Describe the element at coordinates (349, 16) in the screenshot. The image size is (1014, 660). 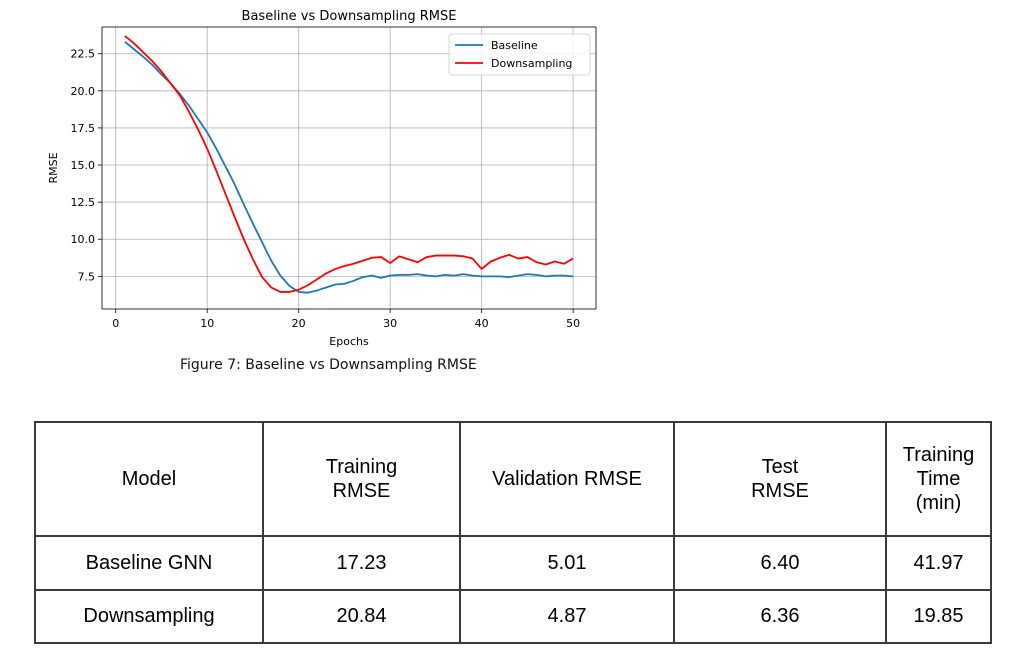
I see `chart-title: Baseline vs Downsampling RMSE` at that location.